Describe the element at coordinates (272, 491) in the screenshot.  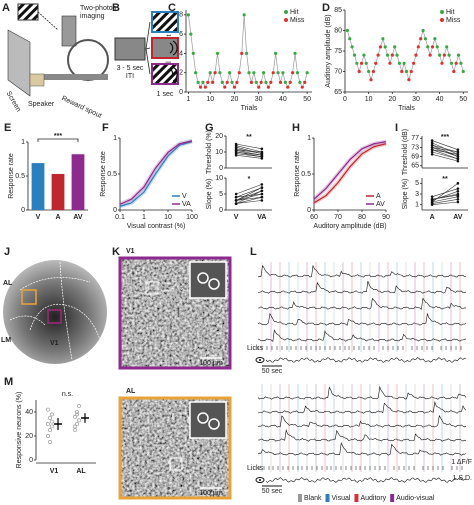
I see `time-label: 50 sec` at that location.